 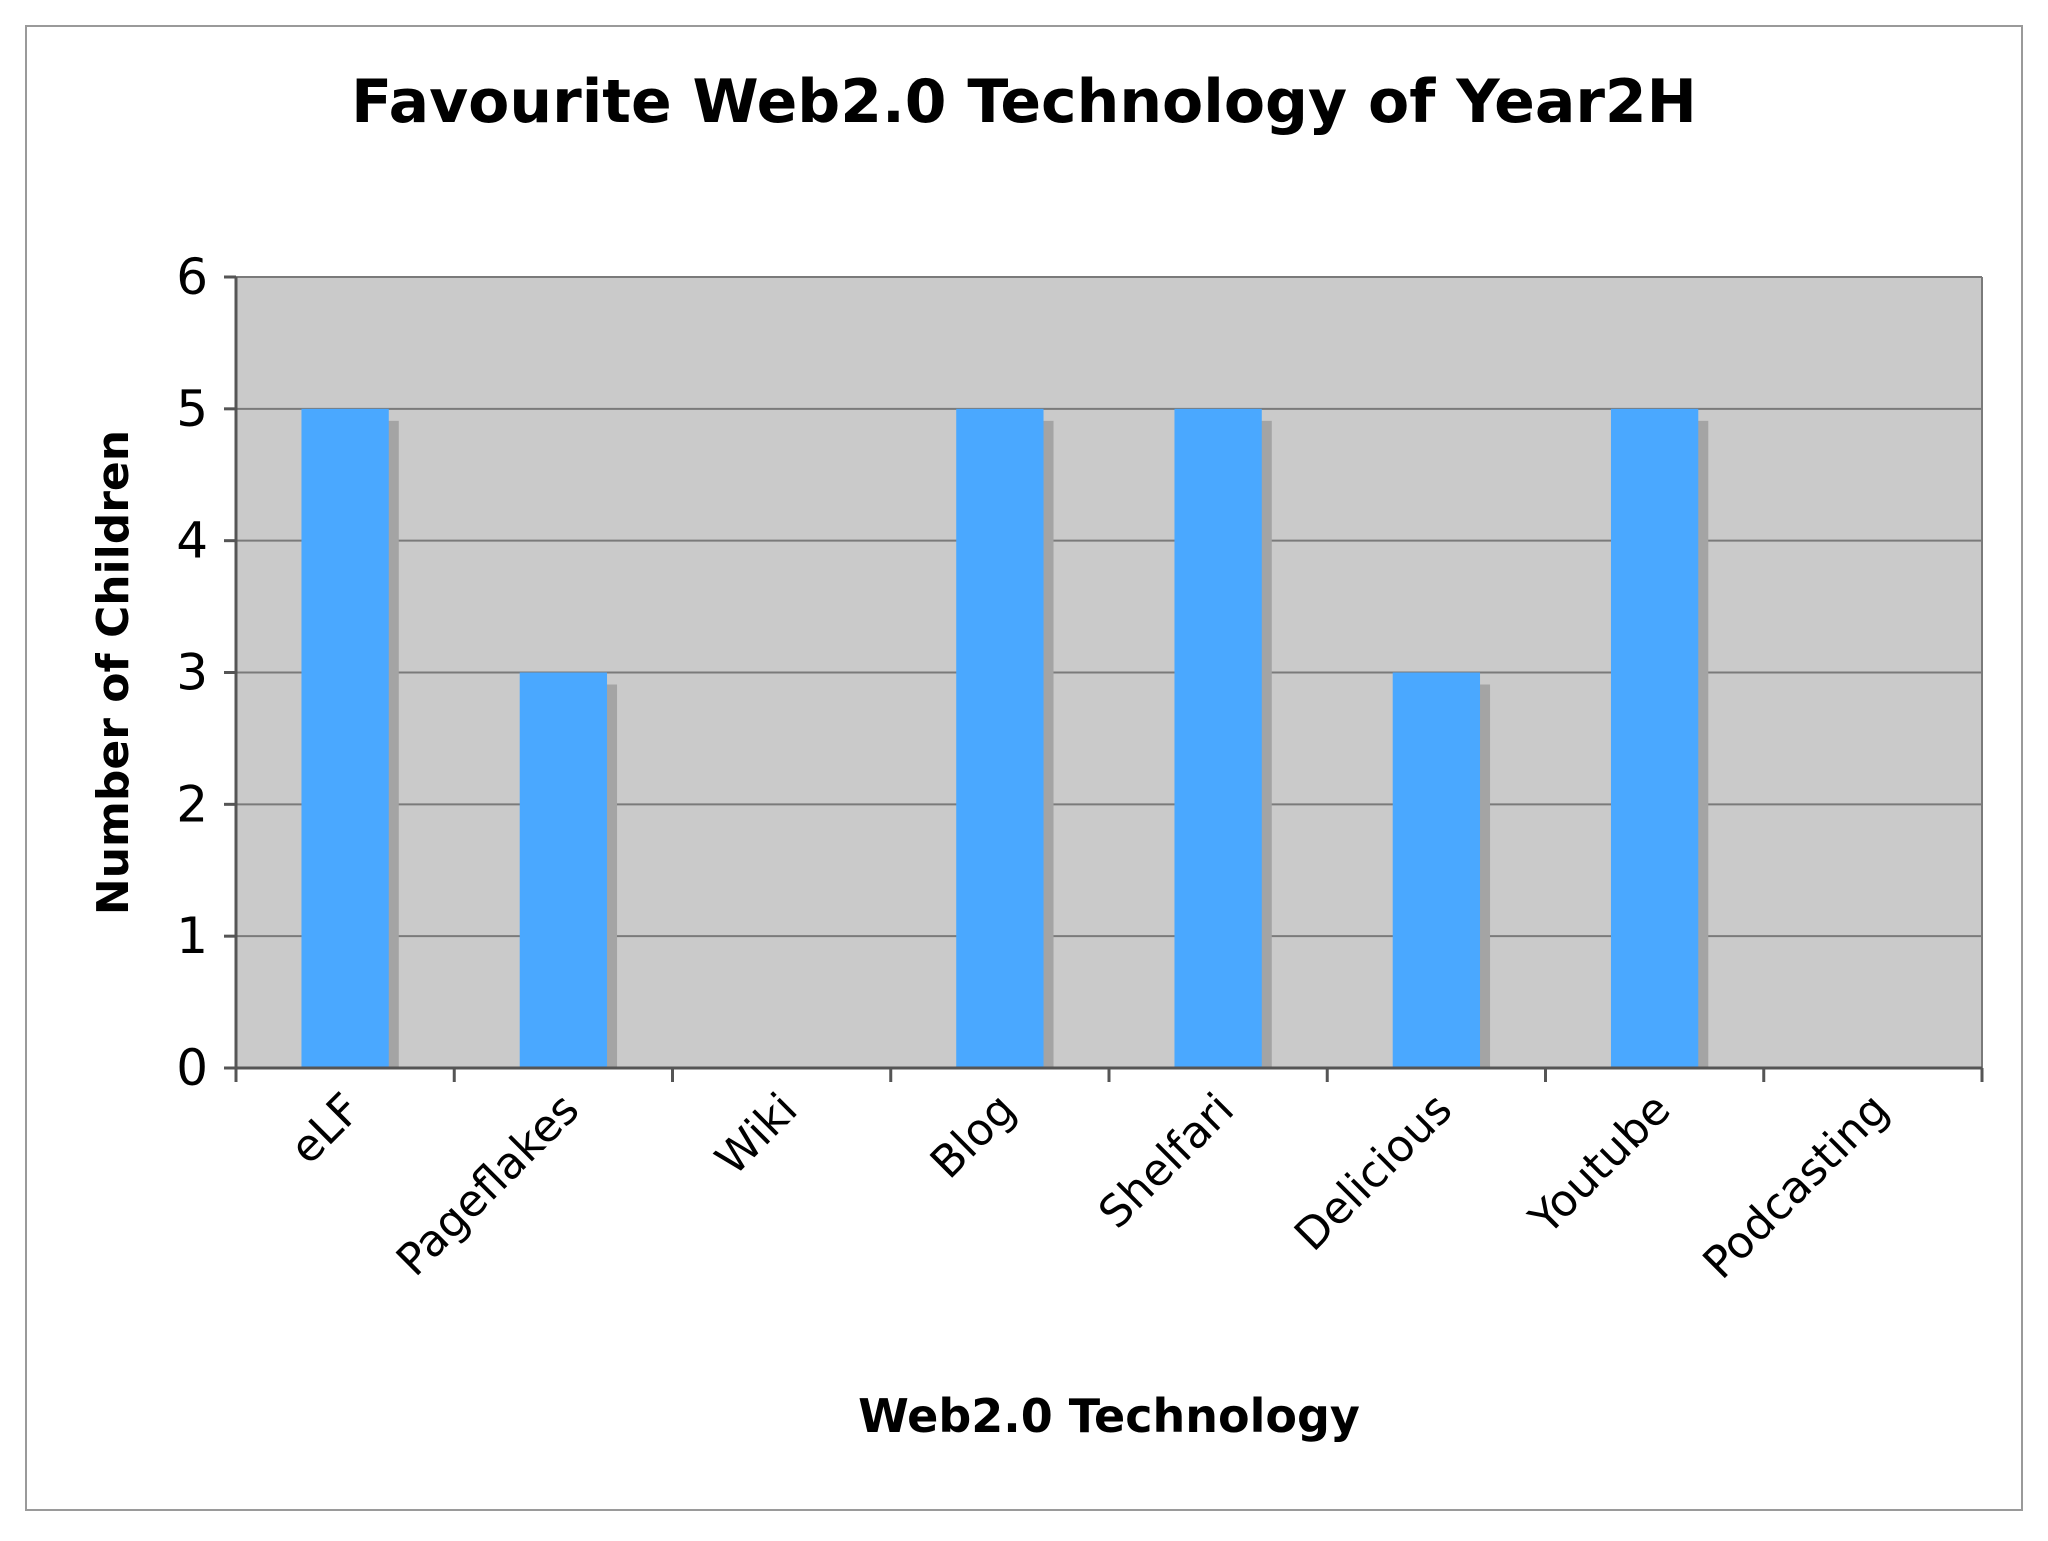 I want to click on bar-blog, so click(x=1000, y=738).